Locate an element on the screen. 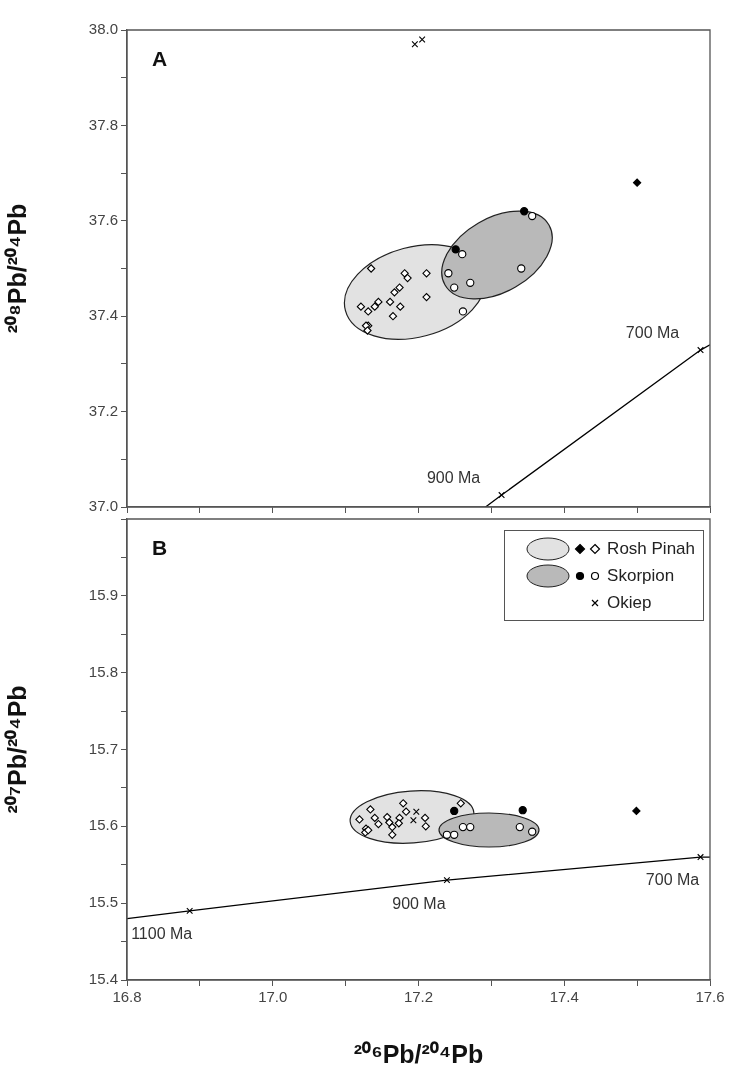 The height and width of the screenshot is (1075, 743). x-tick-label: 17.4 is located at coordinates (564, 997).